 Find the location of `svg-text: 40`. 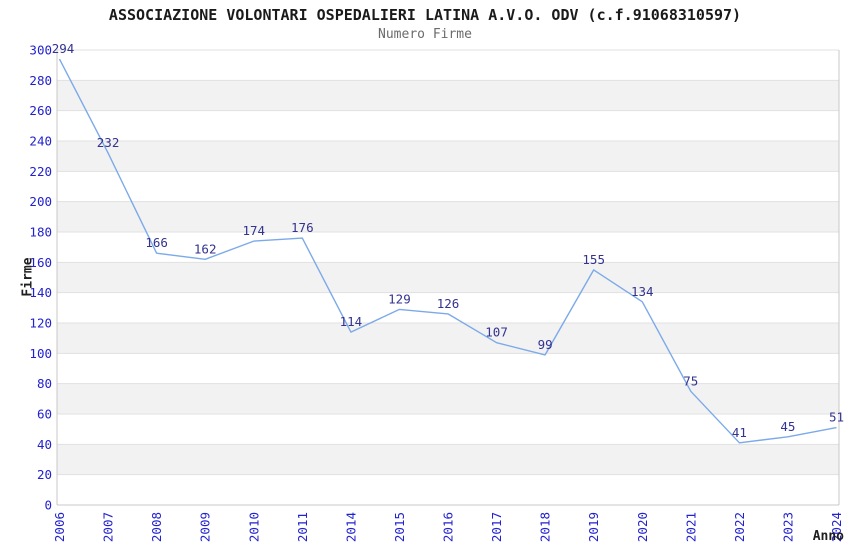

svg-text: 40 is located at coordinates (44, 444).